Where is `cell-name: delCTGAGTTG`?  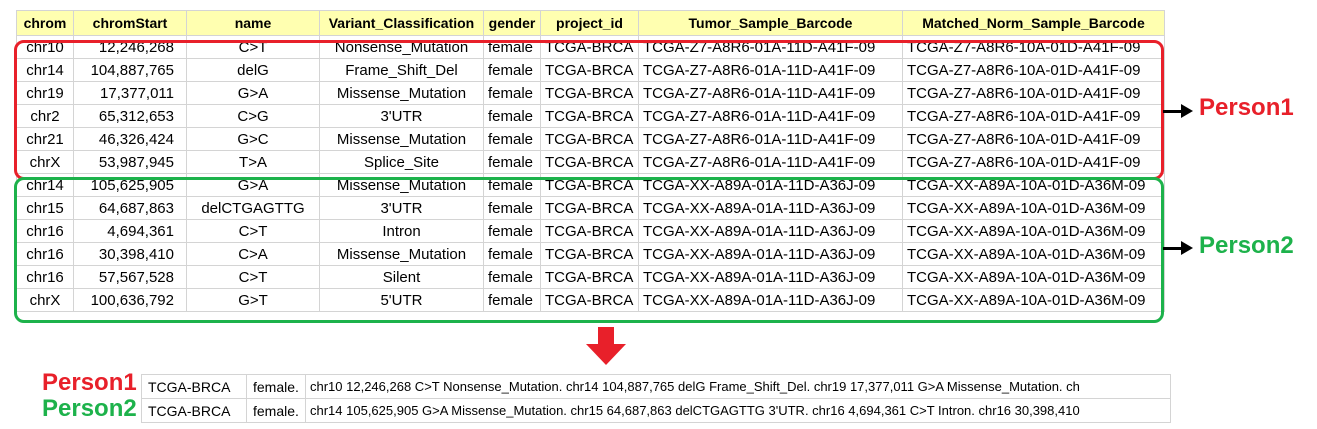 cell-name: delCTGAGTTG is located at coordinates (253, 208).